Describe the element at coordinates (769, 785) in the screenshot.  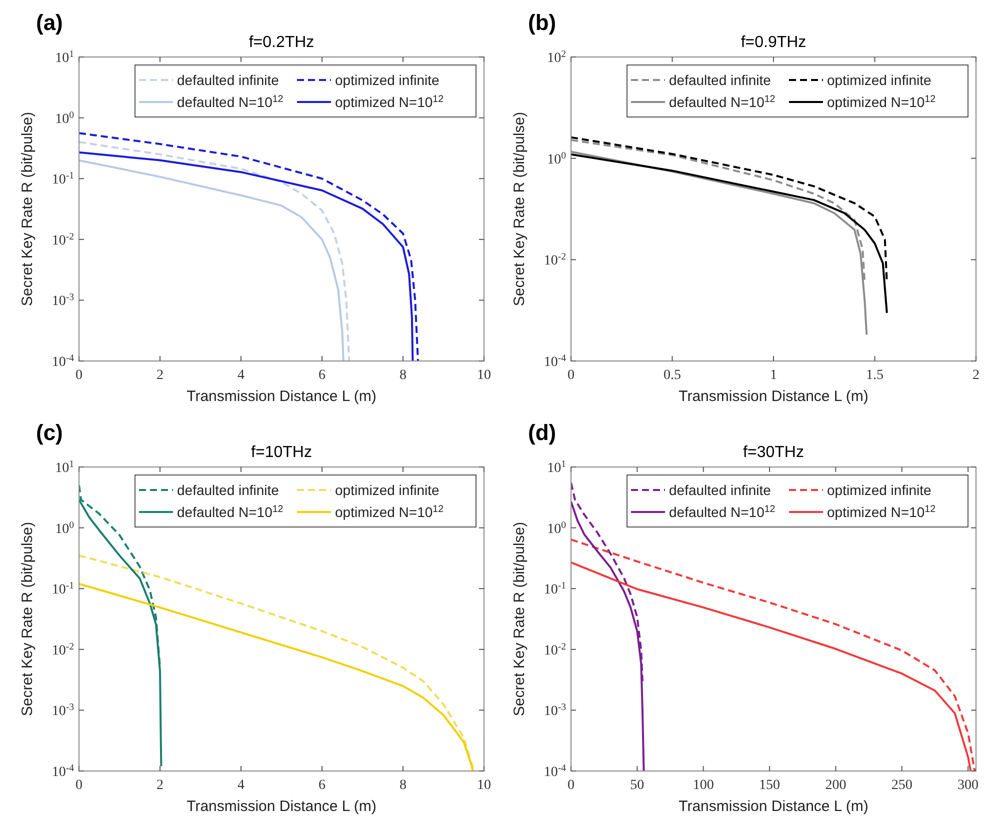
I see `x-tick-label: 150` at that location.